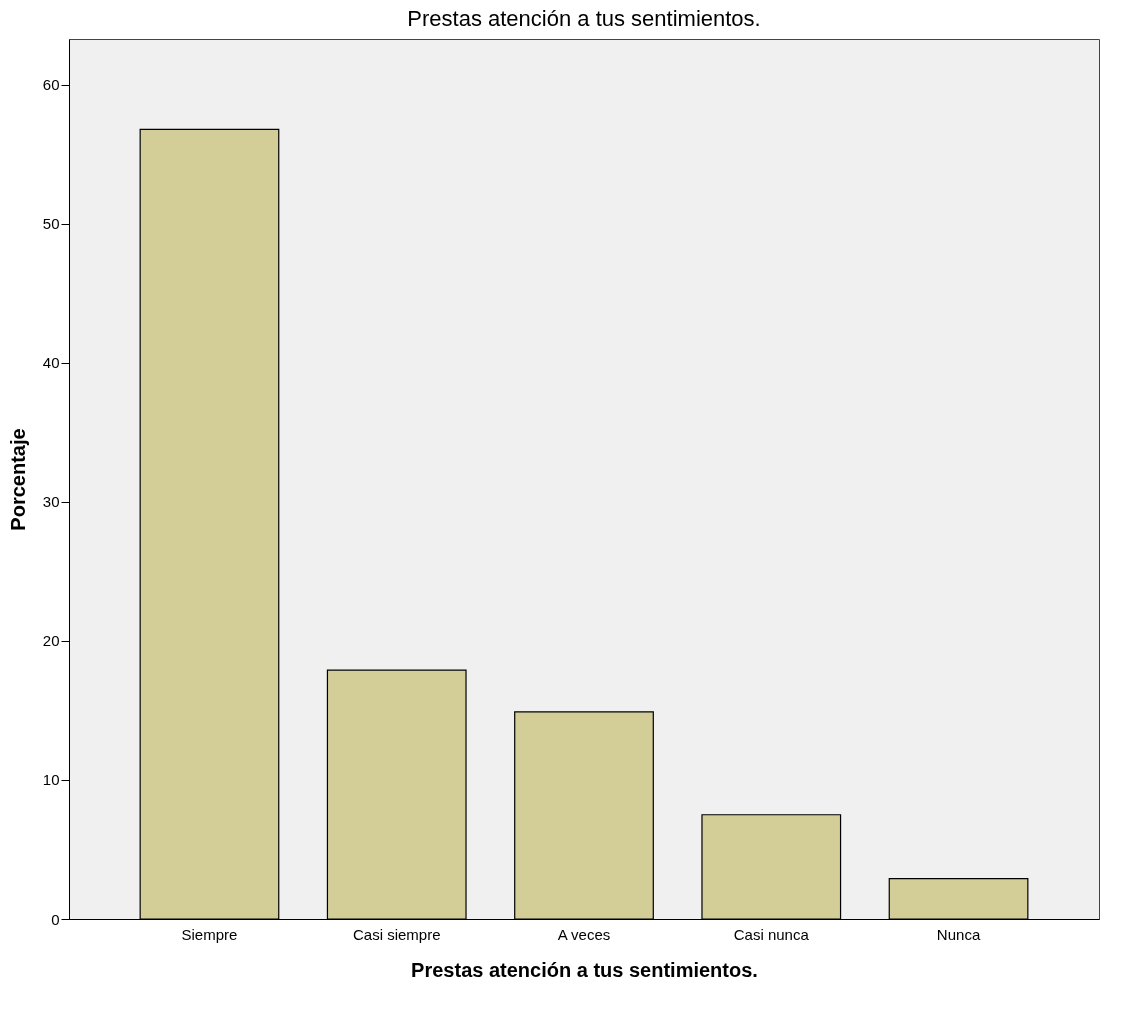  Describe the element at coordinates (958, 934) in the screenshot. I see `x-tick-label: Nunca` at that location.